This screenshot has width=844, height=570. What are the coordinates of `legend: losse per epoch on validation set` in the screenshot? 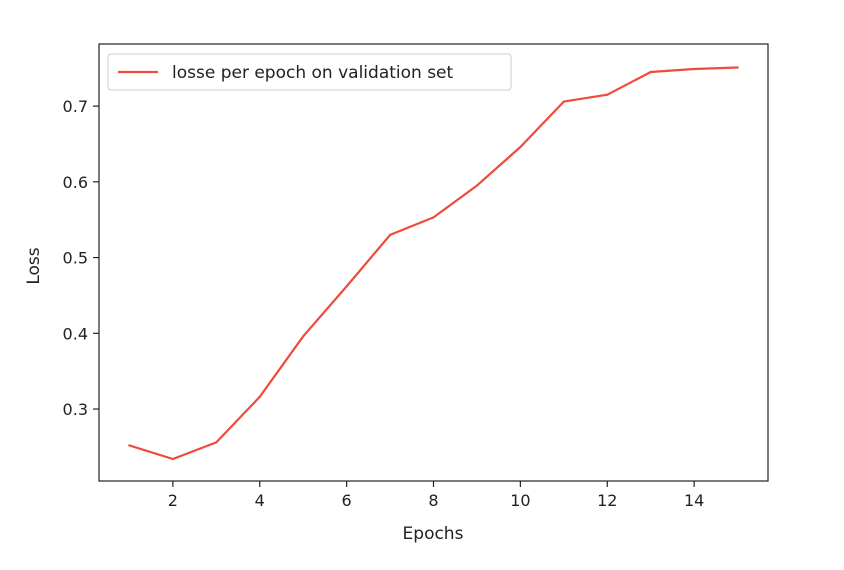 It's located at (309, 72).